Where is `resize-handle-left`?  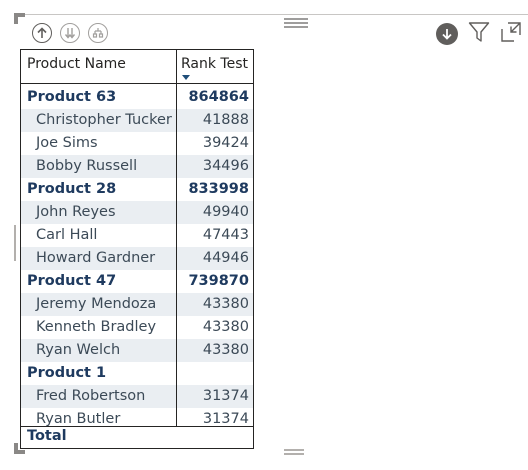 resize-handle-left is located at coordinates (16, 243).